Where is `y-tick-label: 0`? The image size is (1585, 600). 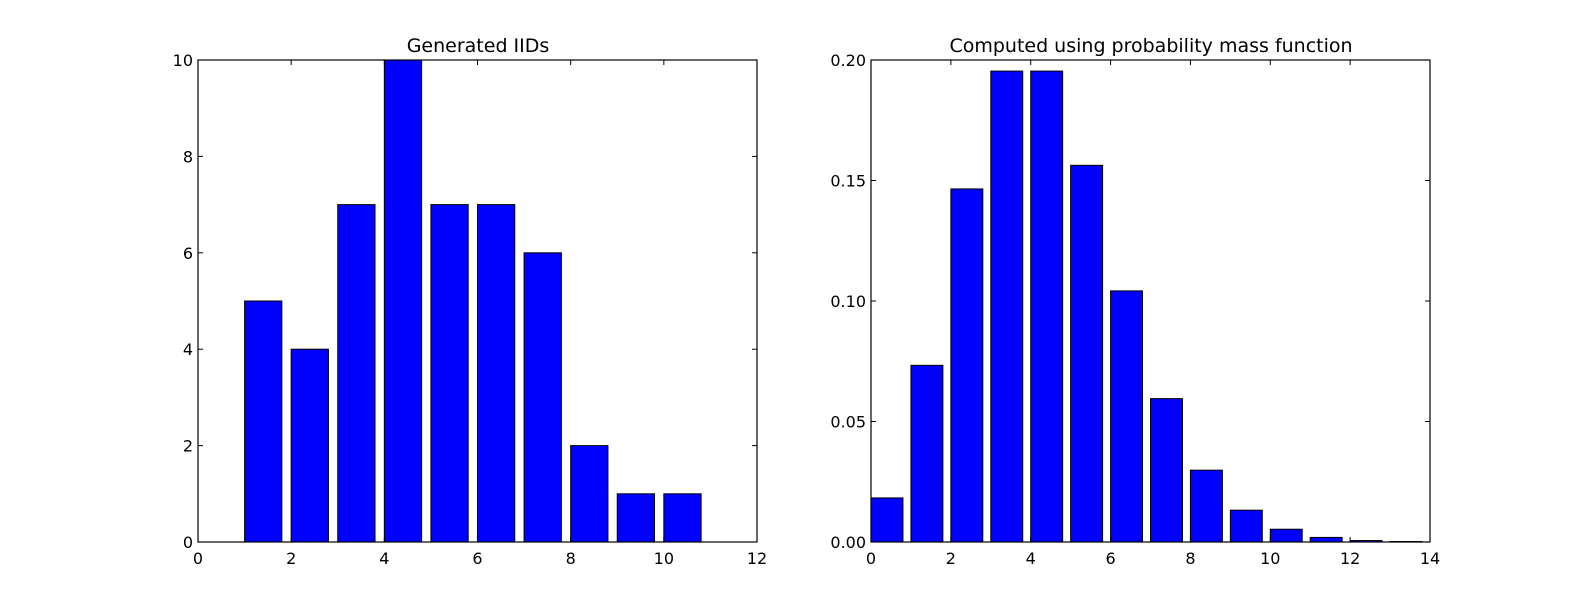
y-tick-label: 0 is located at coordinates (188, 542).